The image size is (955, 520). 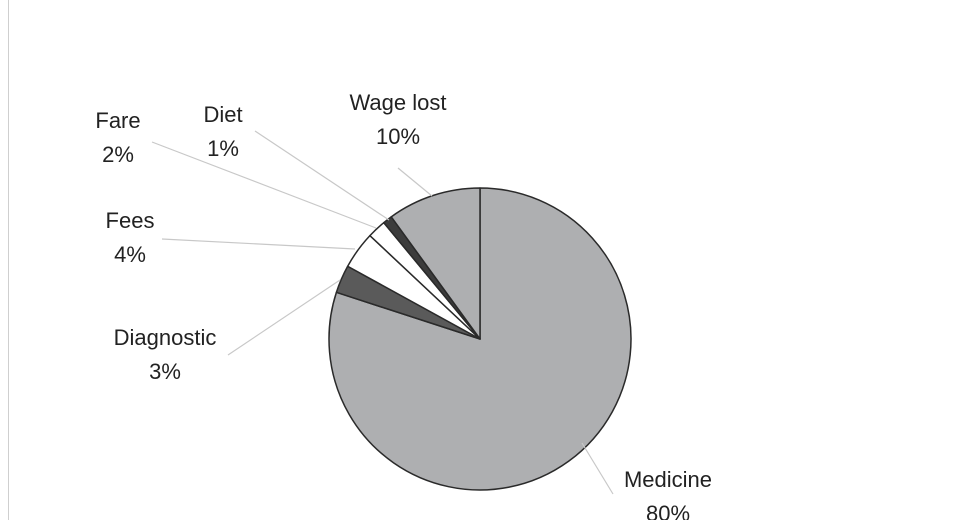 I want to click on slice-label-wage-lost: Wage lost, so click(x=397, y=102).